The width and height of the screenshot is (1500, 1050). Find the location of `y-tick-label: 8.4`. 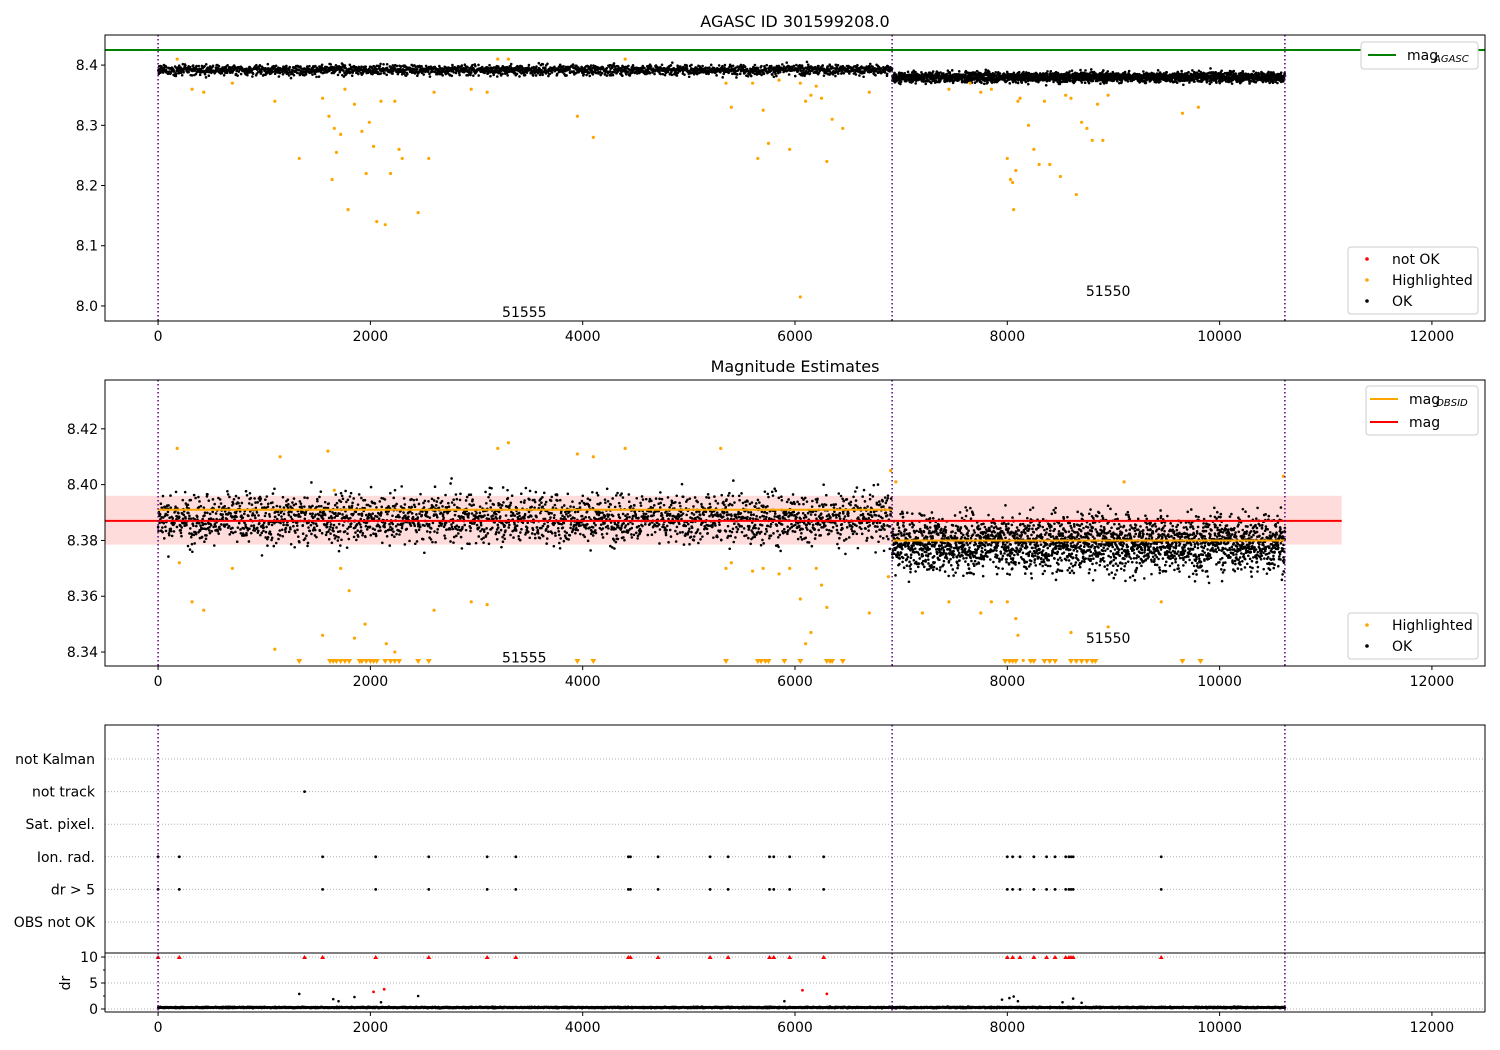

y-tick-label: 8.4 is located at coordinates (87, 66).